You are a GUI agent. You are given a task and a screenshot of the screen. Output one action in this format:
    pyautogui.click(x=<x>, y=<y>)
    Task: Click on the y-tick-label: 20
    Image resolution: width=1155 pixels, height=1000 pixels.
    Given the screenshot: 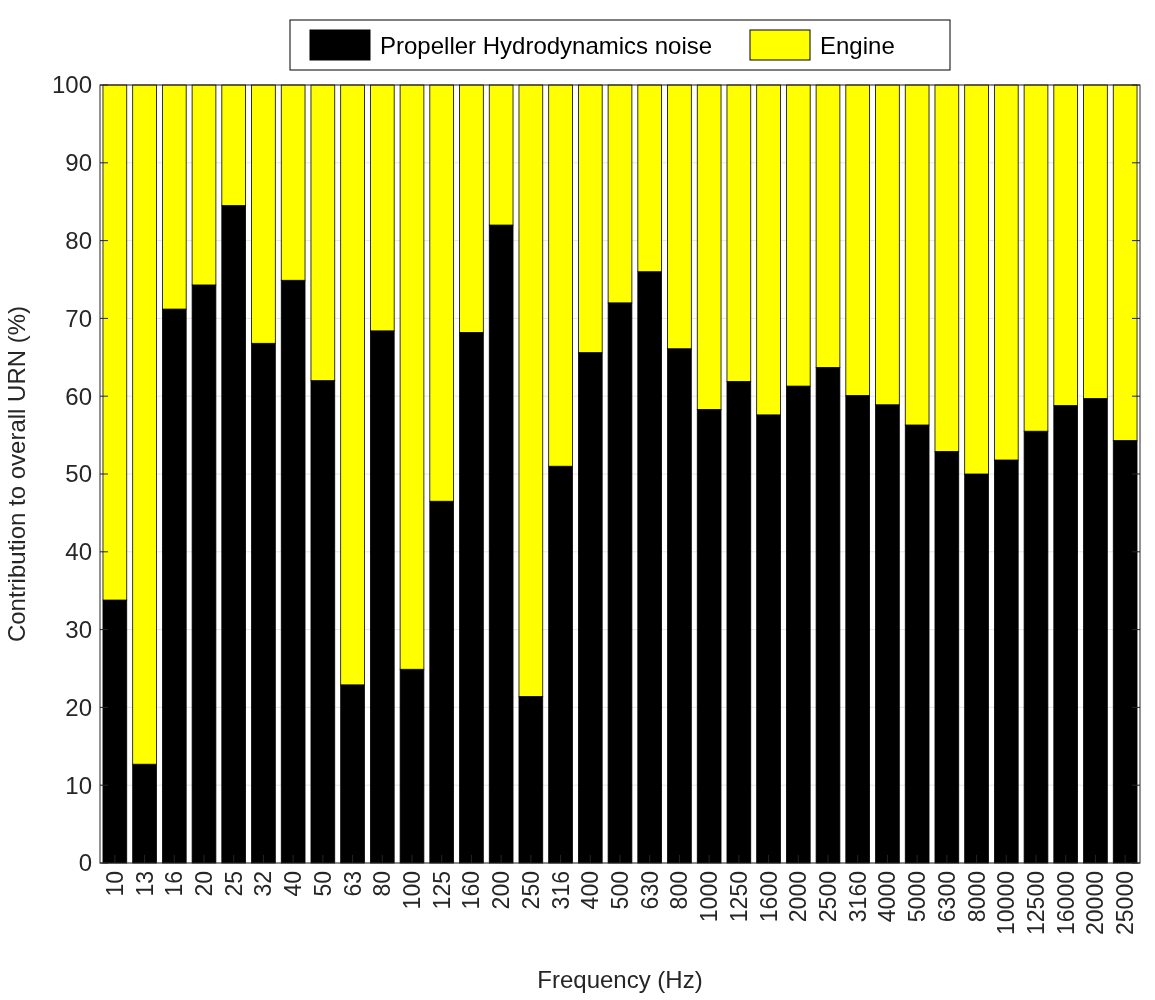 What is the action you would take?
    pyautogui.click(x=78, y=707)
    